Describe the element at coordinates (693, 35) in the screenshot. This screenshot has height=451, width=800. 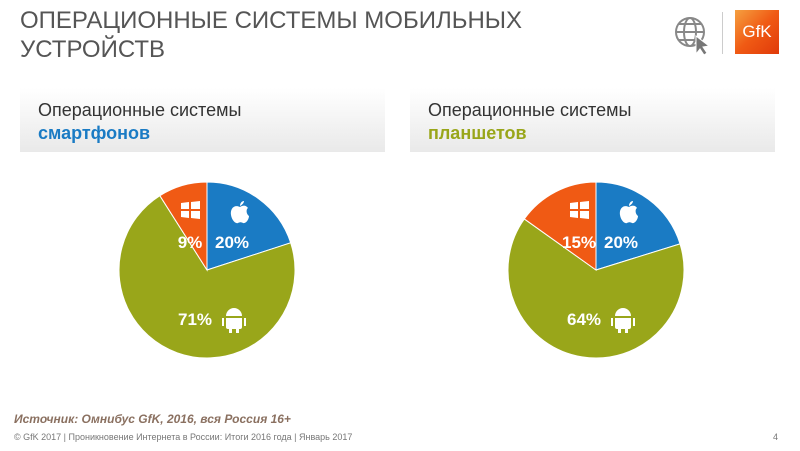
I see `globe-cursor-icon` at that location.